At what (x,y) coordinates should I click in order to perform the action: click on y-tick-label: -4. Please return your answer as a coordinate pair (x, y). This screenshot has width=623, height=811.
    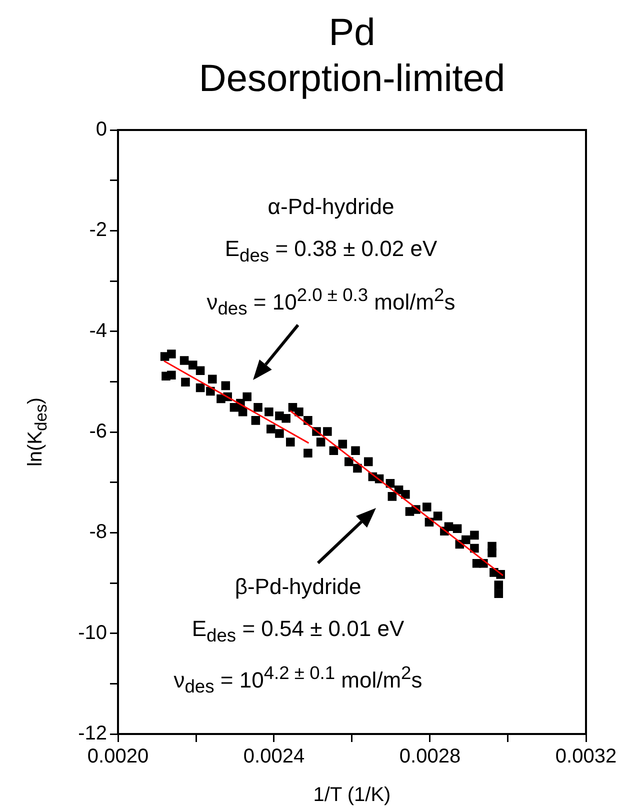
    Looking at the image, I should click on (98, 331).